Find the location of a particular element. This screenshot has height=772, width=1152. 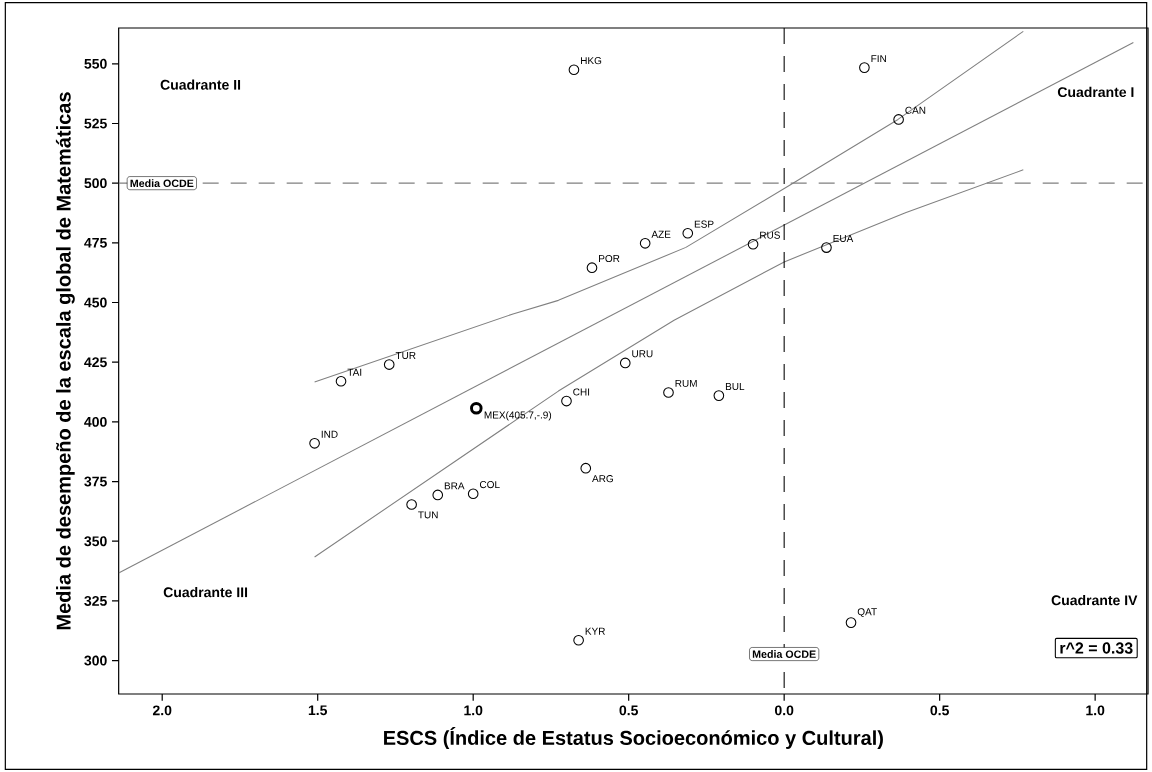

annotation: EUA is located at coordinates (843, 239).